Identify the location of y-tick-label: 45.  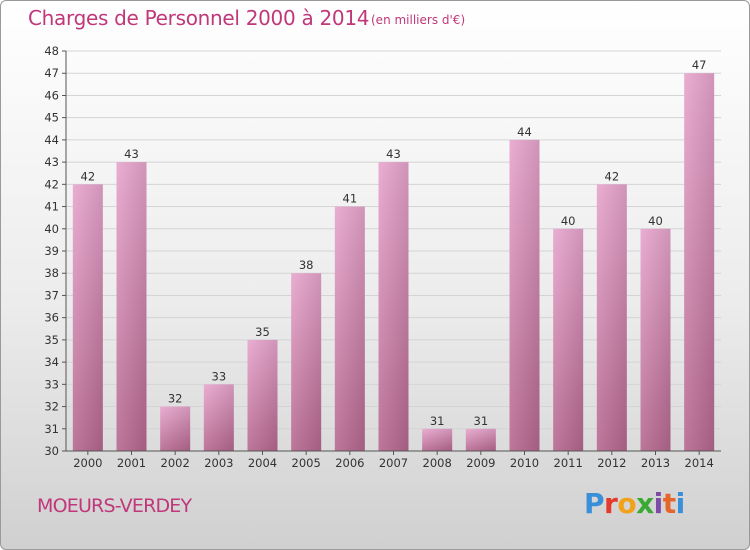
(51, 118).